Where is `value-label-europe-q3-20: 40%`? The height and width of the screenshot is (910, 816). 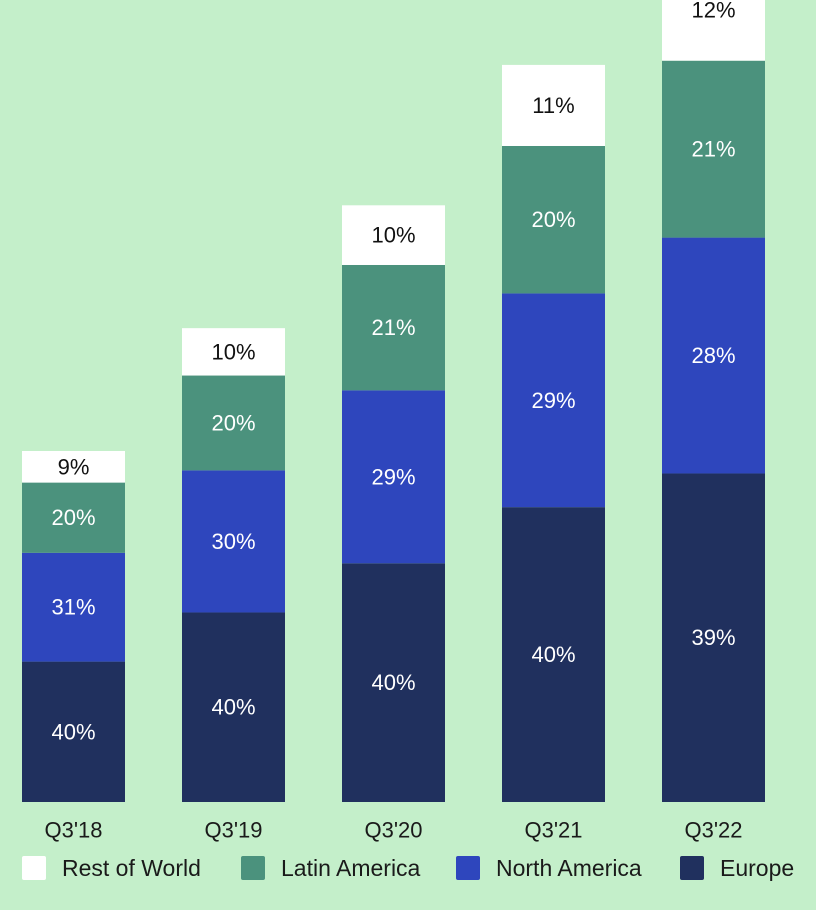 value-label-europe-q3-20: 40% is located at coordinates (393, 682).